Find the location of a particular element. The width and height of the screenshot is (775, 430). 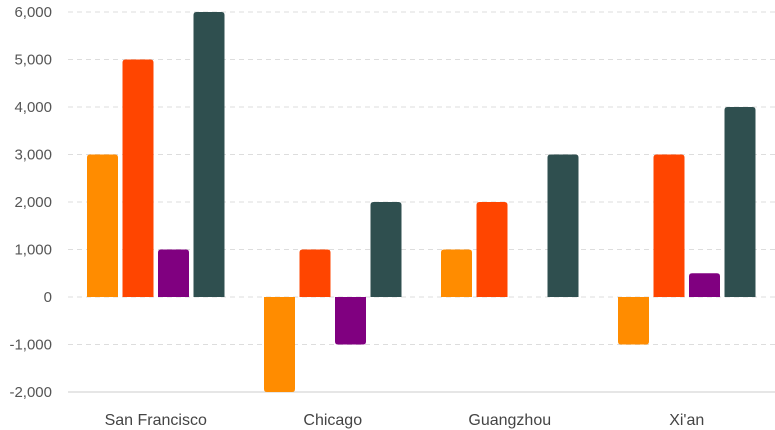

x-category-label: San Francisco is located at coordinates (156, 420).